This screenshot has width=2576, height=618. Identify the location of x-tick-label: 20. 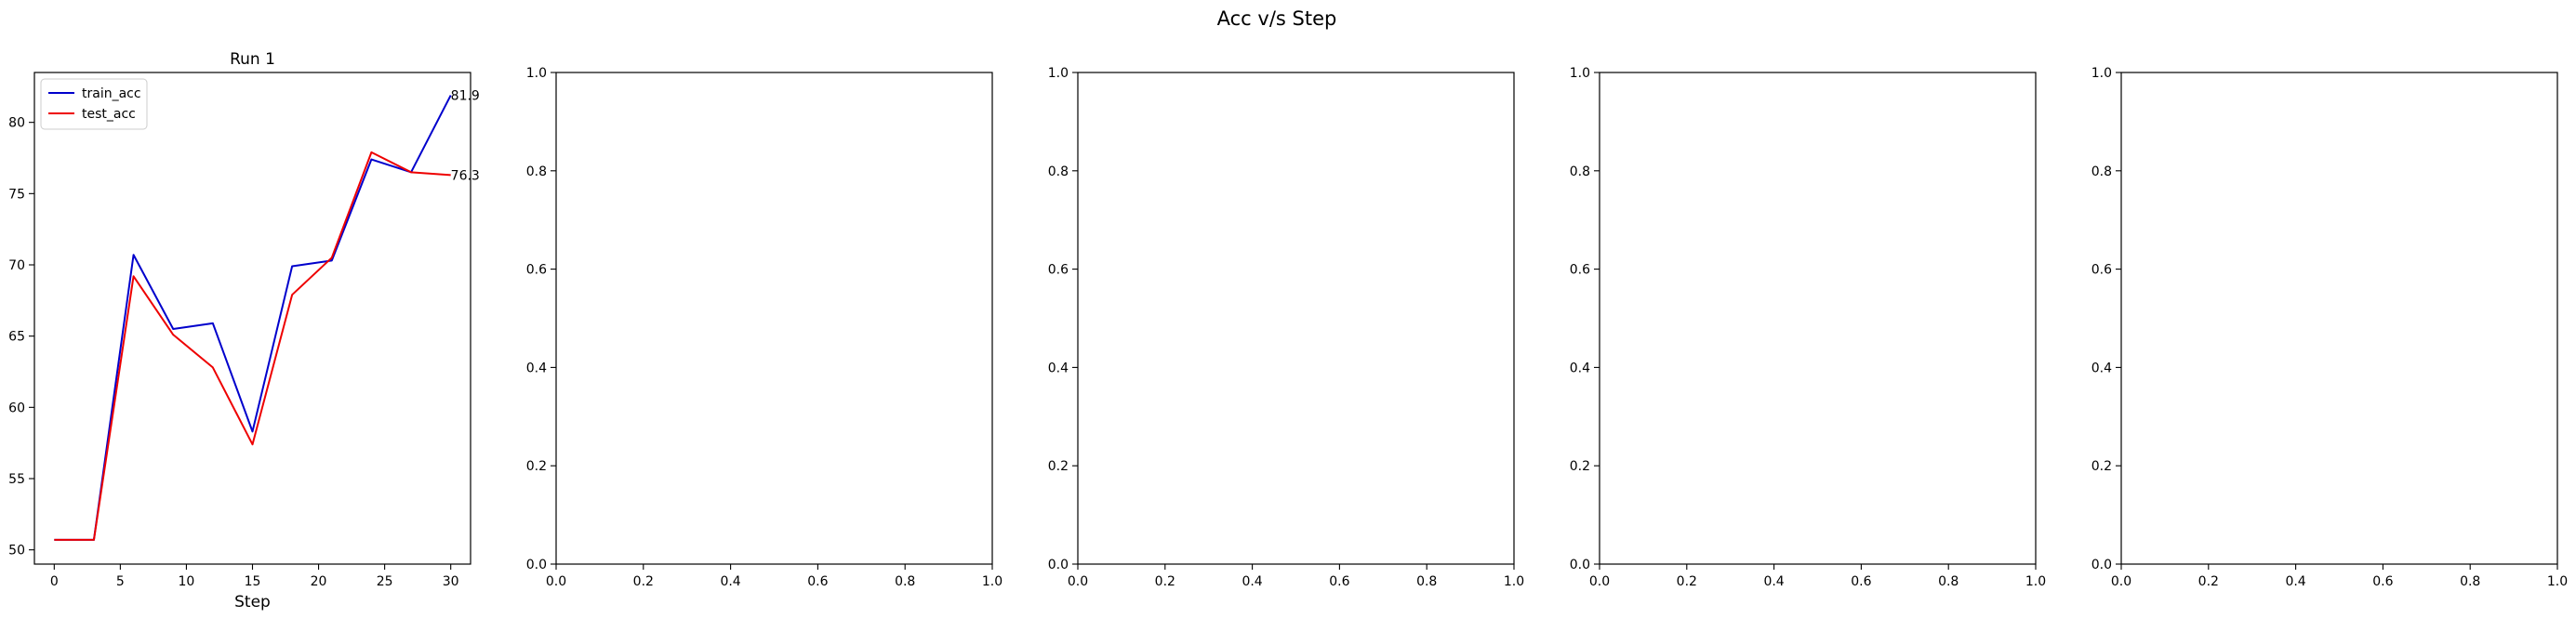
(319, 581).